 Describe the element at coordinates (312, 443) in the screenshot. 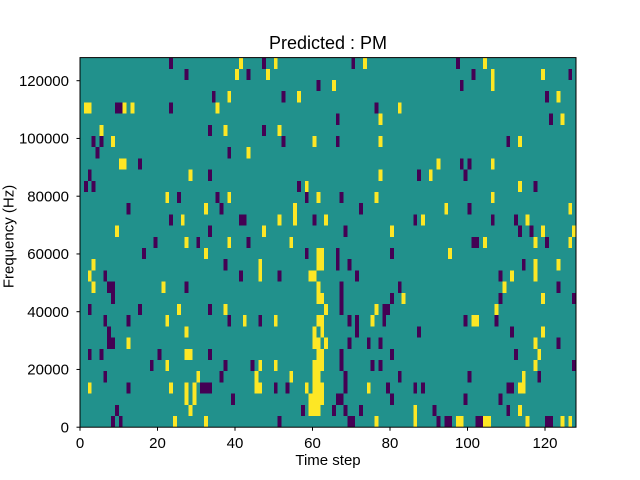

I see `svg-text: 60` at that location.